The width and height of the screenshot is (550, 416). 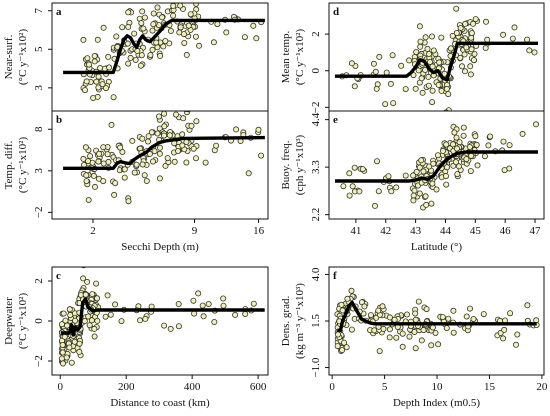 What do you see at coordinates (490, 387) in the screenshot?
I see `x-tick-label: 15` at bounding box center [490, 387].